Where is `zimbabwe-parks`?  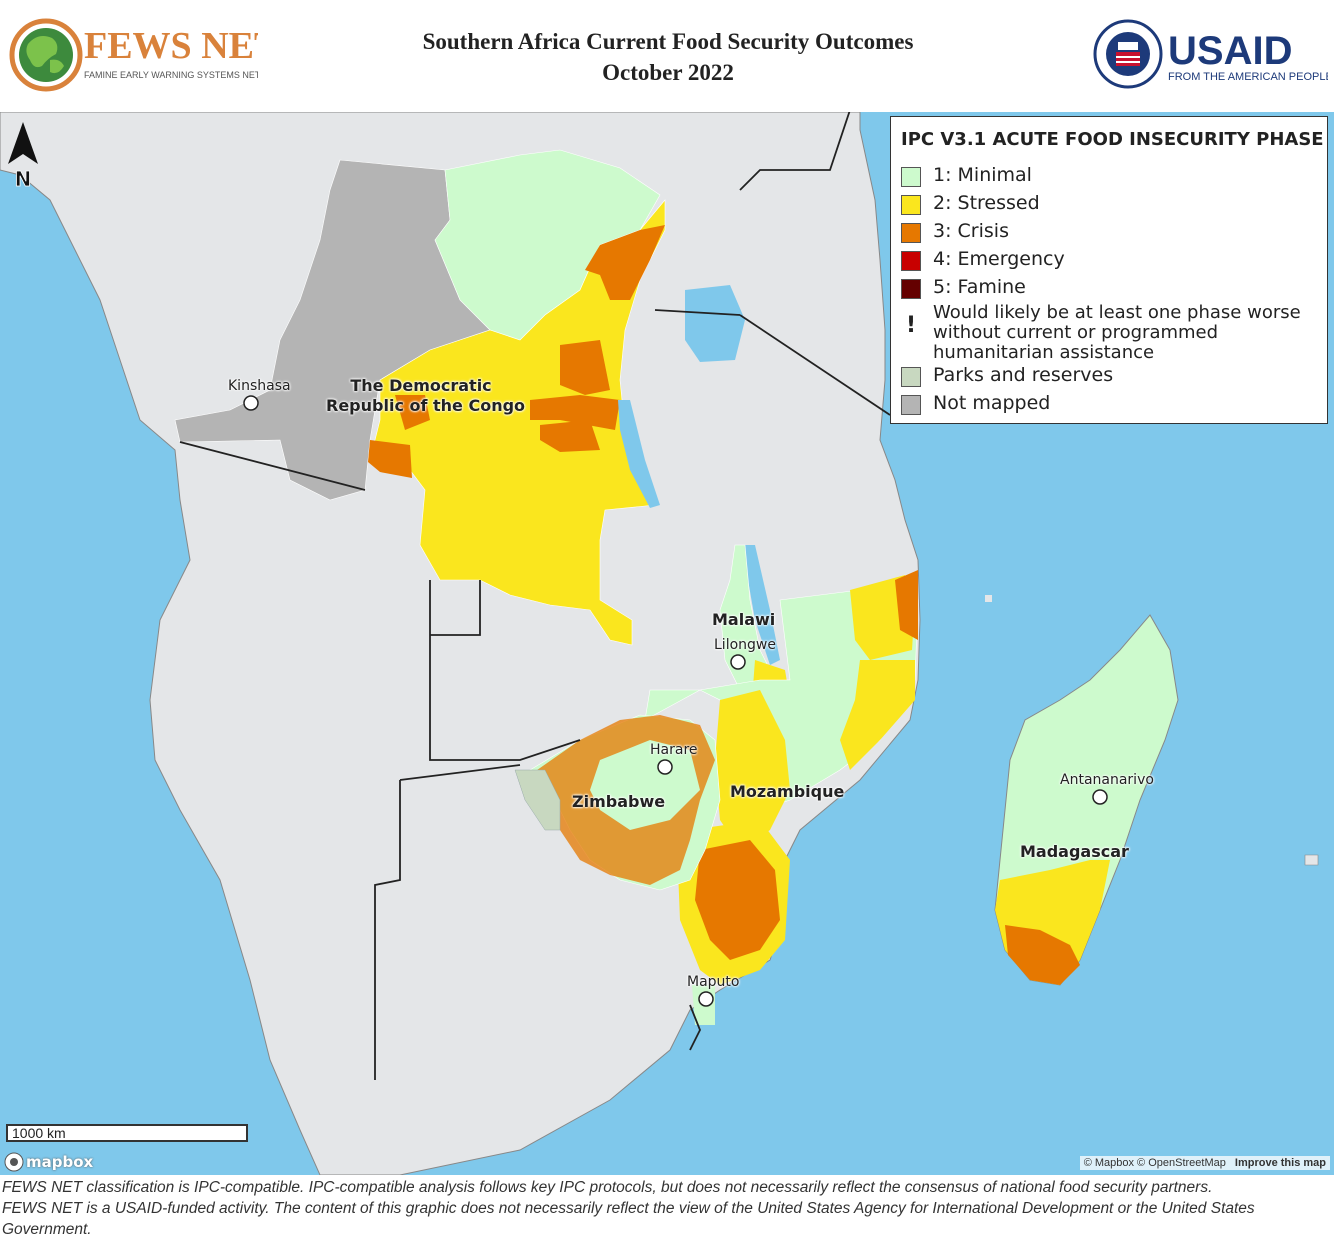 zimbabwe-parks is located at coordinates (537, 800).